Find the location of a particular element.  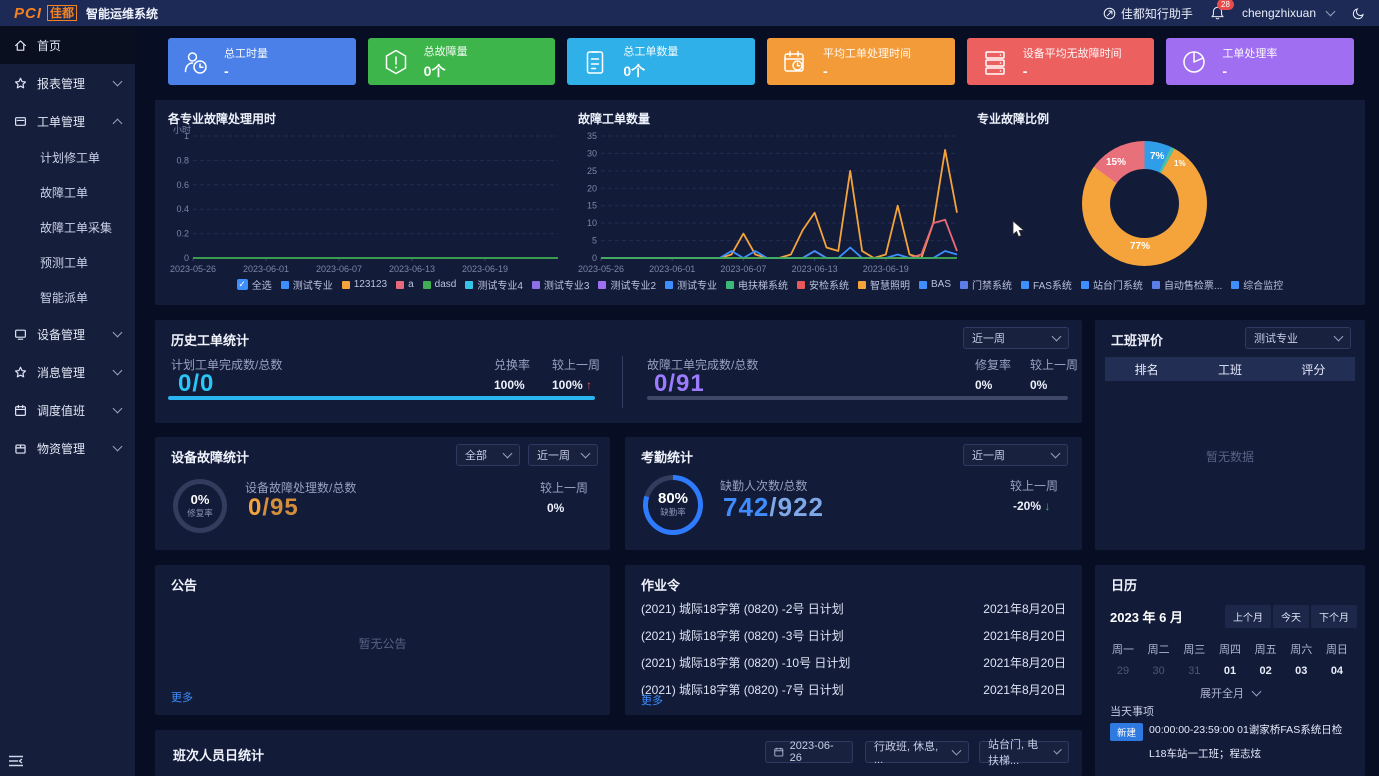

assistant-button: 佳都知行助手 is located at coordinates (1148, 13).